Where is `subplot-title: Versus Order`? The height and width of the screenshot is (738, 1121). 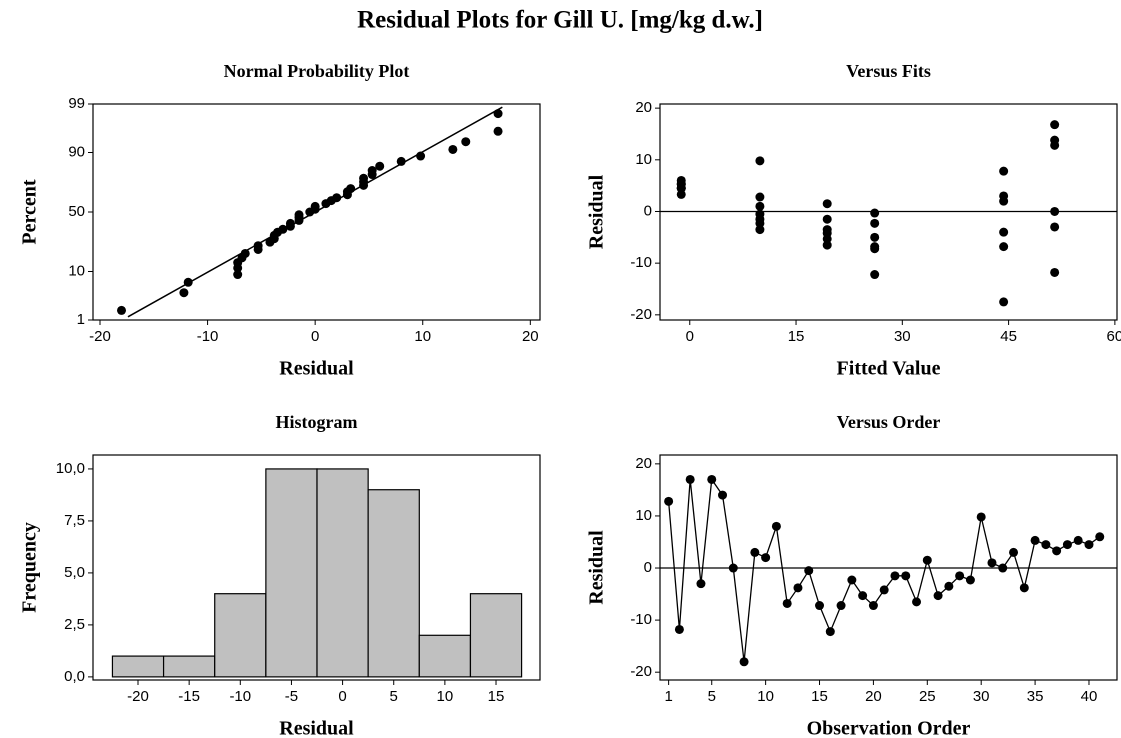 subplot-title: Versus Order is located at coordinates (889, 422).